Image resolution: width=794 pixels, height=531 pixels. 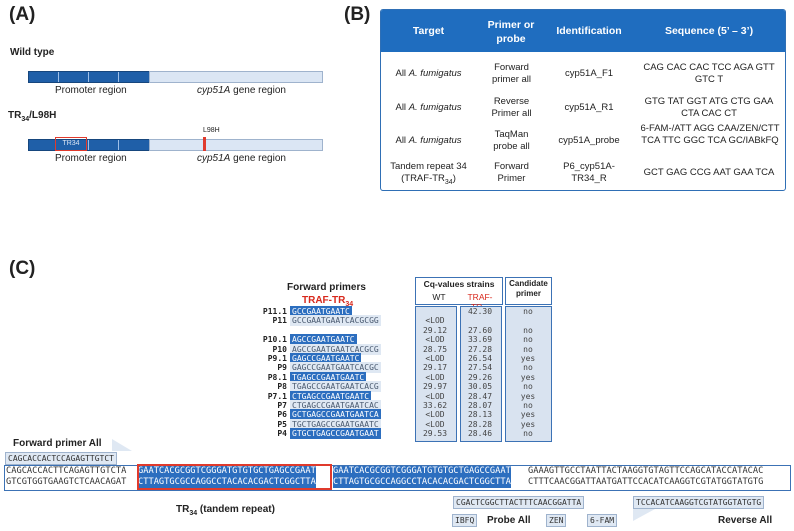 What do you see at coordinates (32, 52) in the screenshot?
I see `wild-type-title: Wild type` at bounding box center [32, 52].